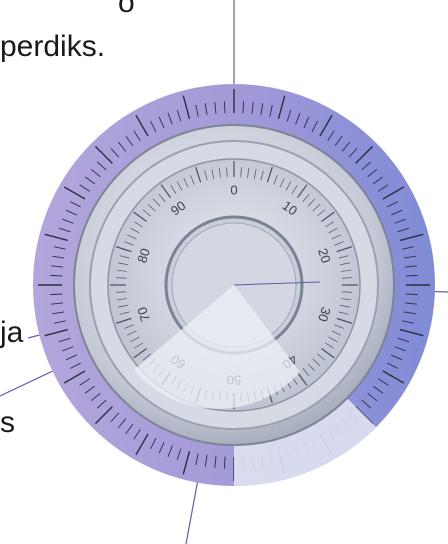  What do you see at coordinates (143, 255) in the screenshot?
I see `dial-number: 80` at bounding box center [143, 255].